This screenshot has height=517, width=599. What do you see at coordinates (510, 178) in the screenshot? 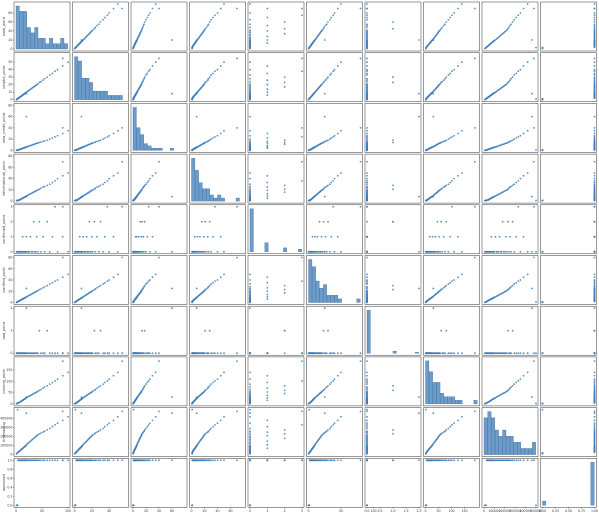
I see `panel-inf_points-vs-timesaving` at bounding box center [510, 178].